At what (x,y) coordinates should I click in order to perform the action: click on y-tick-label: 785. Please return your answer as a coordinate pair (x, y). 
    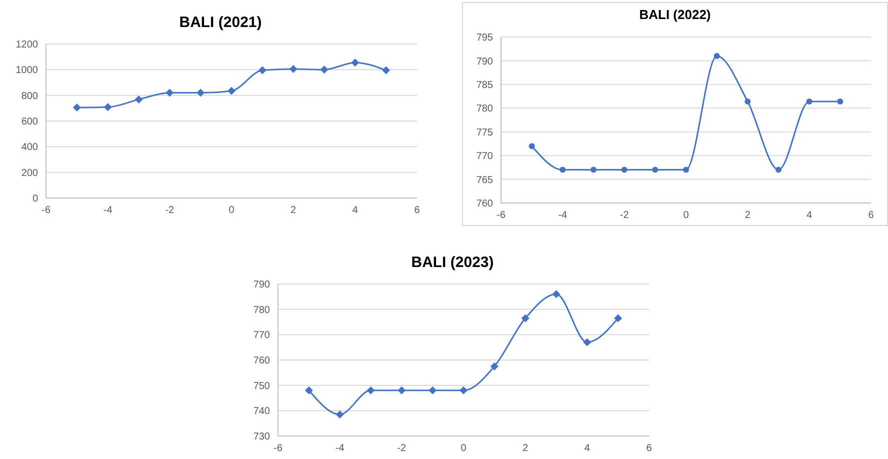
    Looking at the image, I should click on (485, 85).